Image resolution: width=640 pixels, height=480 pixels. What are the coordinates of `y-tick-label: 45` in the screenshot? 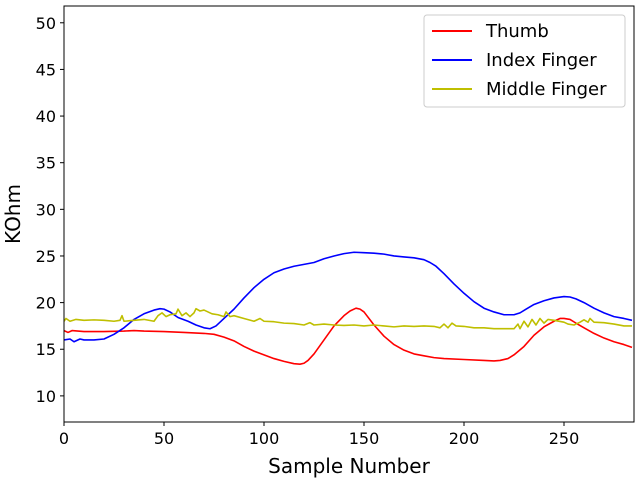 It's located at (46, 69).